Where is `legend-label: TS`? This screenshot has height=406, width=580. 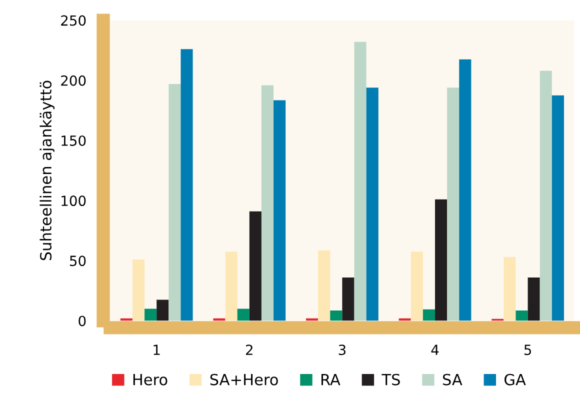 legend-label: TS is located at coordinates (391, 380).